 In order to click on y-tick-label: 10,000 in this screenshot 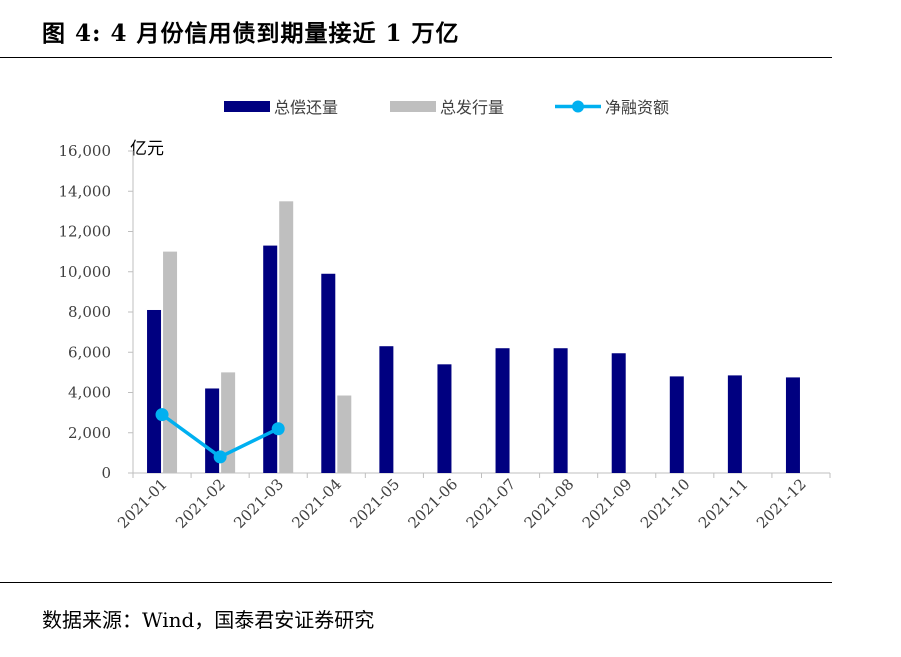, I will do `click(85, 272)`.